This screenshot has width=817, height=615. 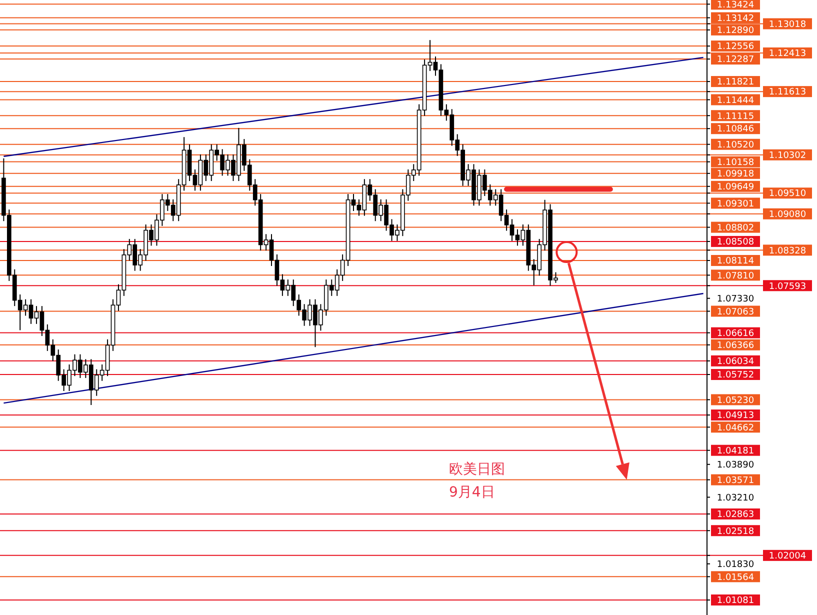 What do you see at coordinates (735, 401) in the screenshot?
I see `ref-line-label: 1.05230` at bounding box center [735, 401].